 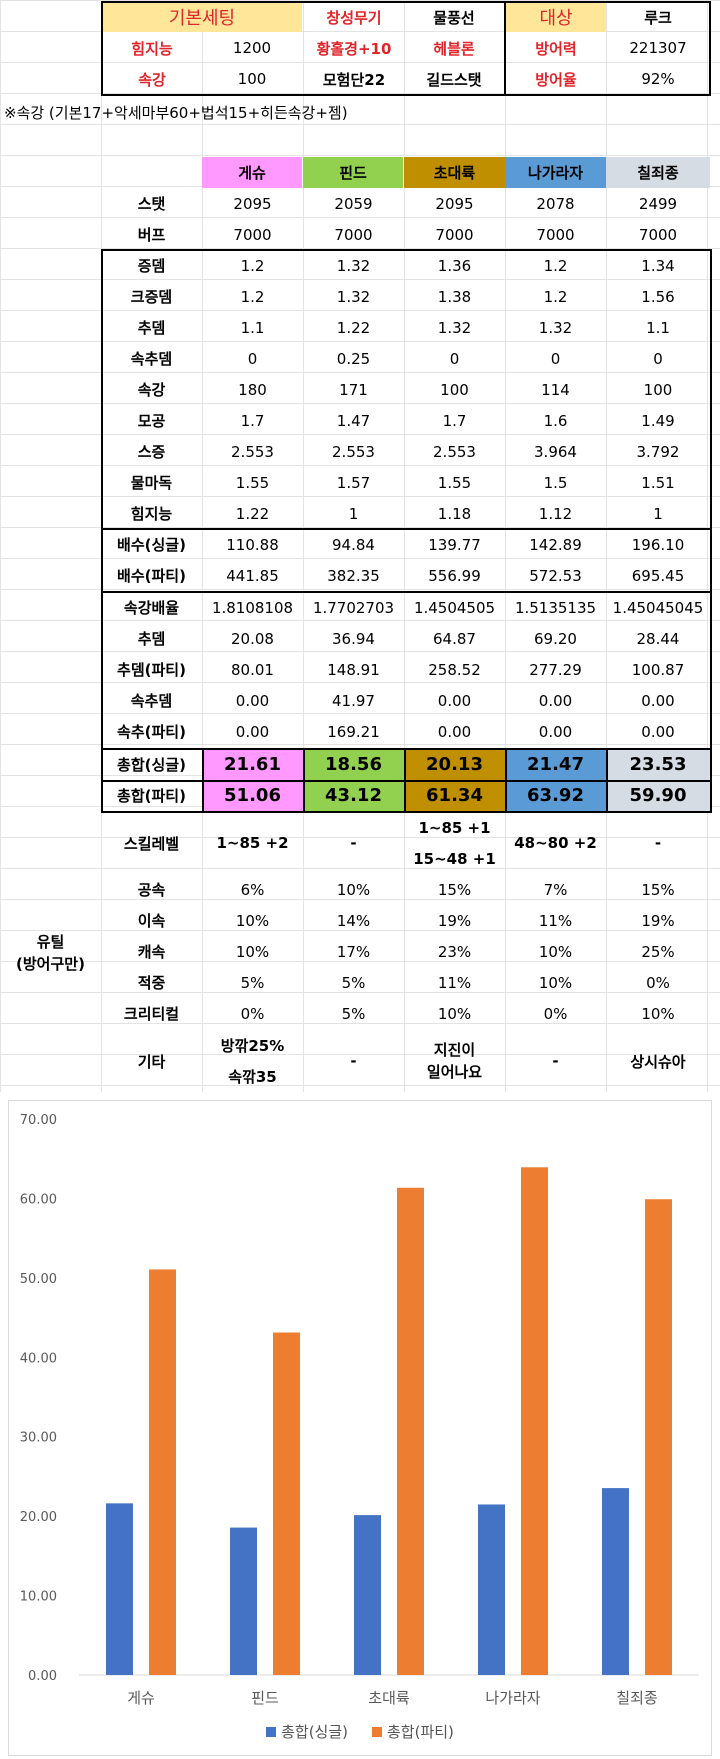 What do you see at coordinates (252, 764) in the screenshot?
I see `table-cell: 21.61` at bounding box center [252, 764].